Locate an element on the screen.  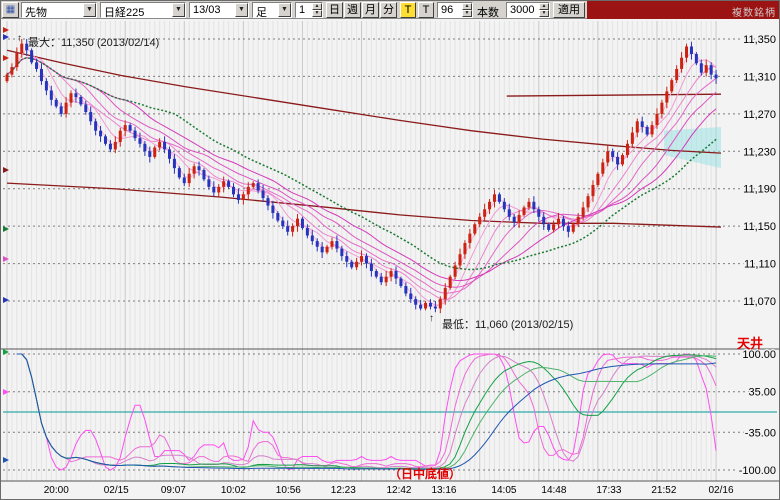
time-tick-label: 10:02 is located at coordinates (233, 490).